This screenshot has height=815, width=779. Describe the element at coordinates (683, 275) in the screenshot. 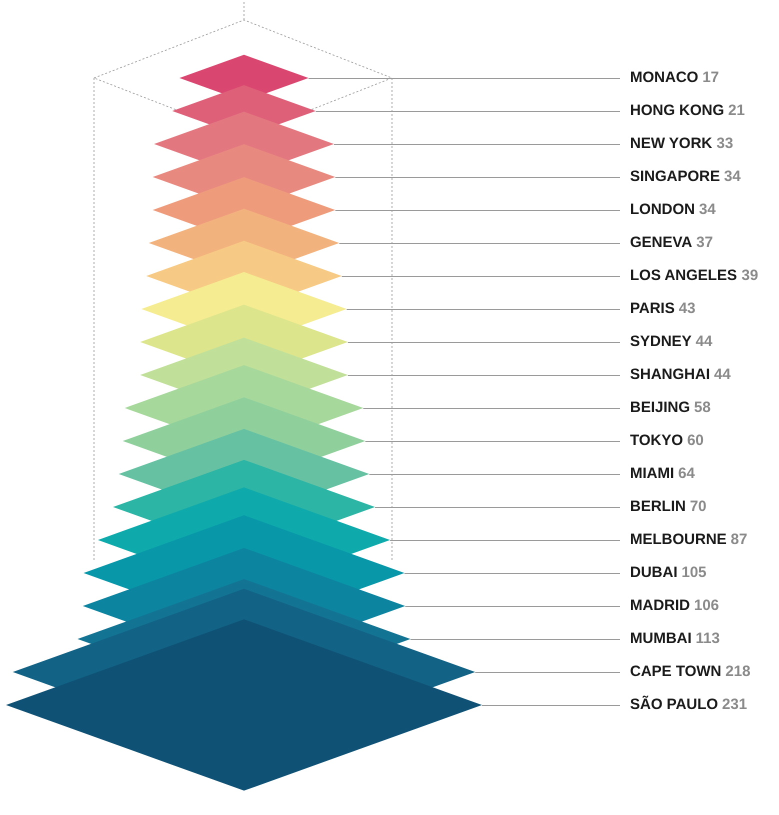

I see `category-label: LOS ANGELES` at that location.